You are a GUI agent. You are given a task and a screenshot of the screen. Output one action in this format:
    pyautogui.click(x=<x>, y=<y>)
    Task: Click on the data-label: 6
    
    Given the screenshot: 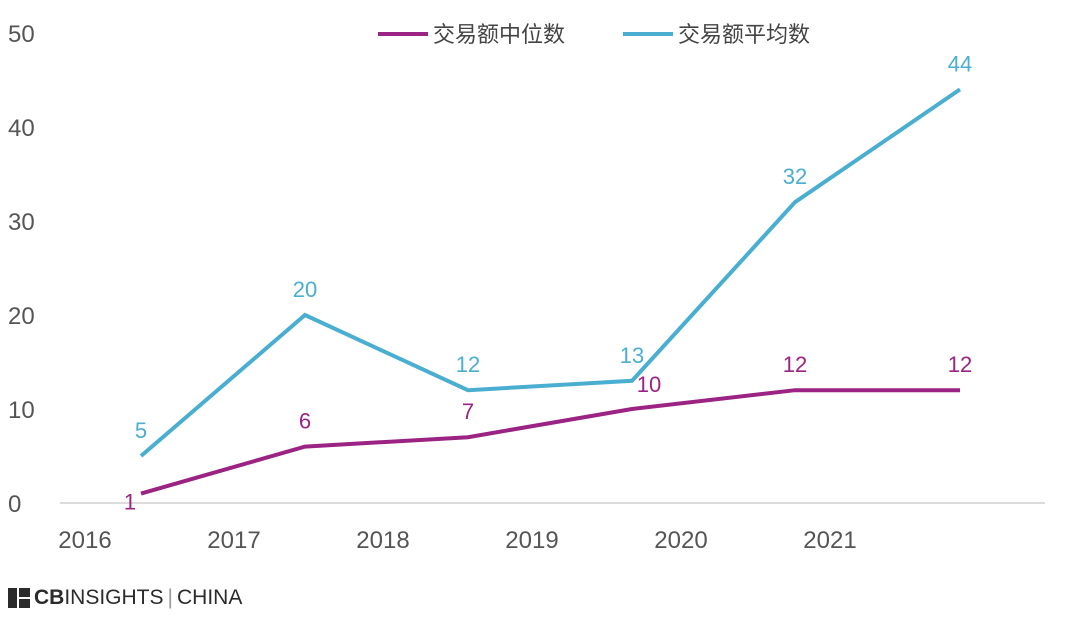 What is the action you would take?
    pyautogui.click(x=305, y=421)
    